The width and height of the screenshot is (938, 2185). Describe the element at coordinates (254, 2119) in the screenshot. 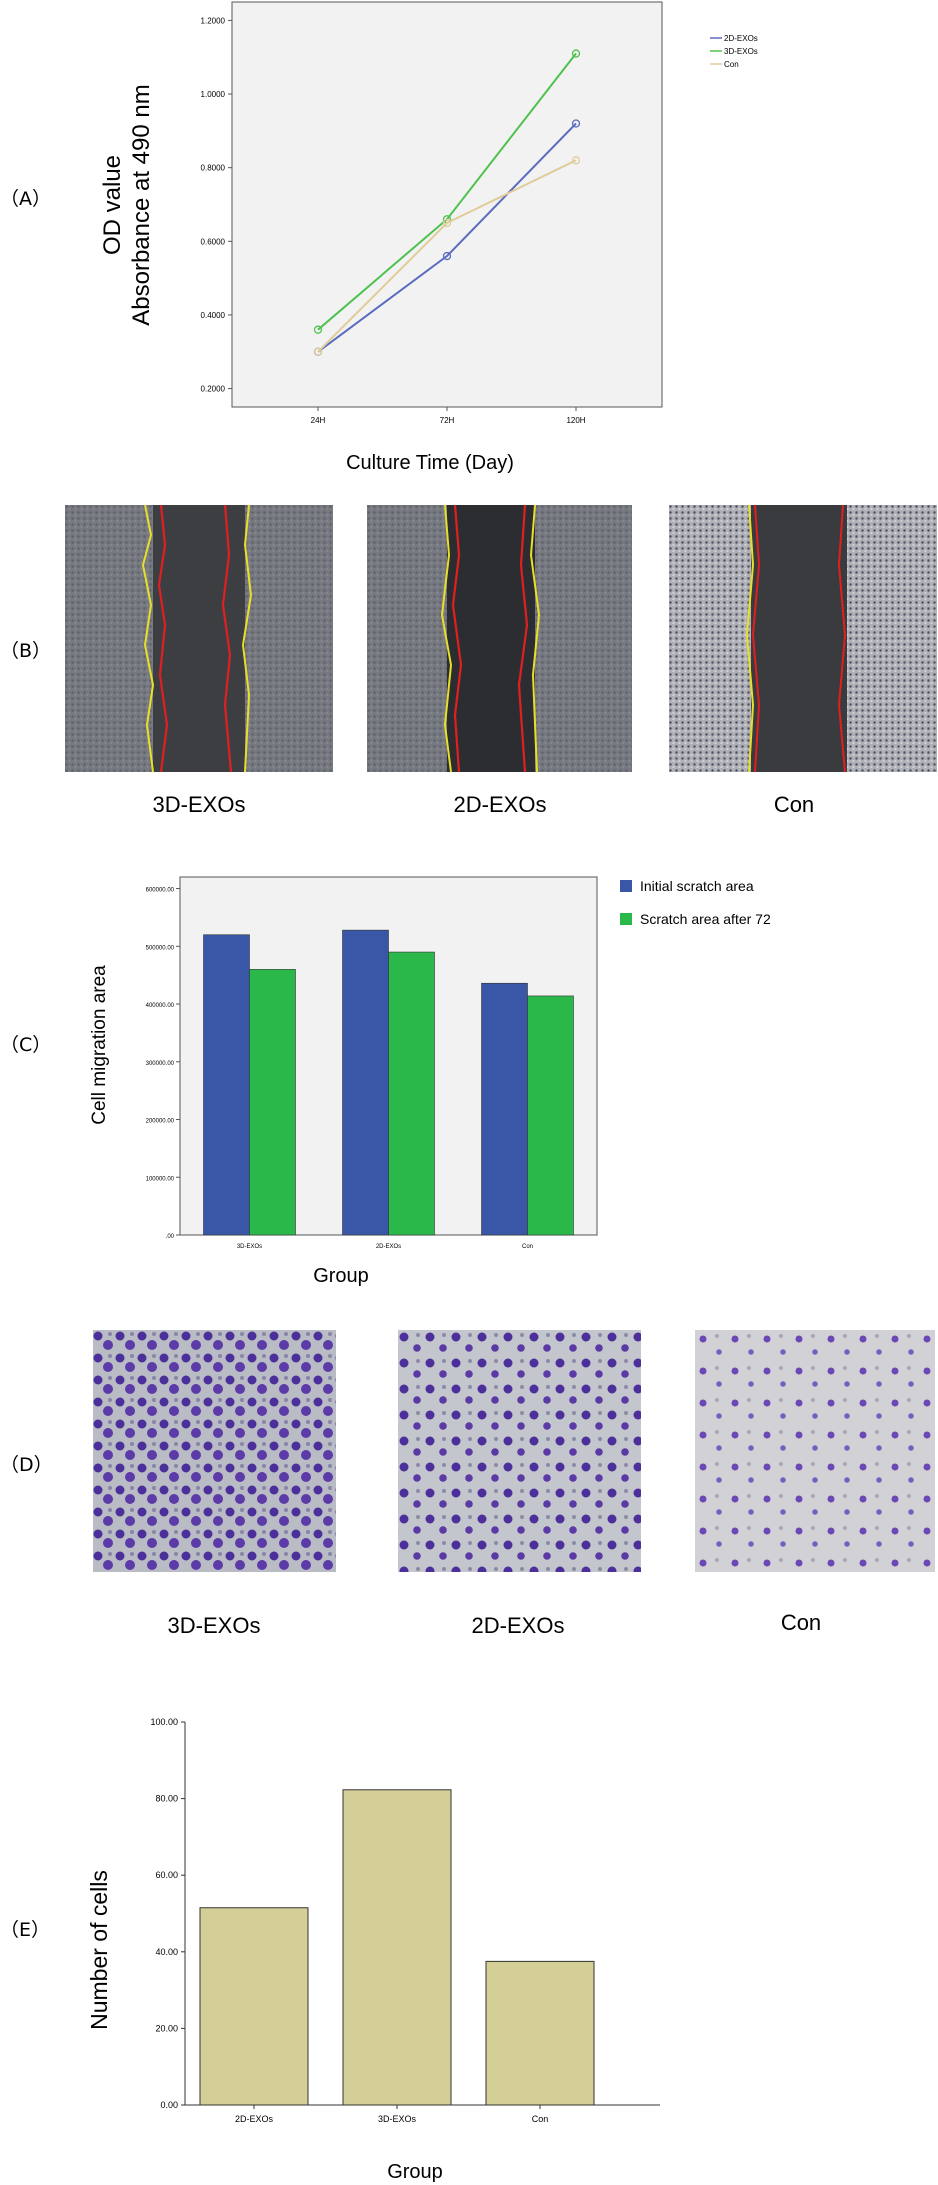

I see `bar-chart-e-xtick-label: 2D-EXOs` at that location.